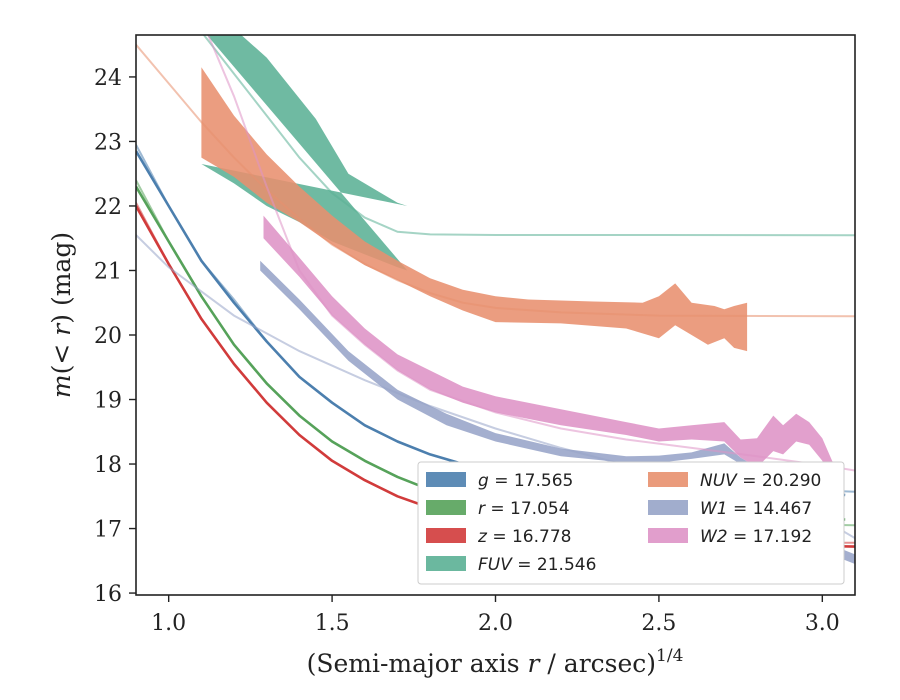 The image size is (900, 700). I want to click on y-tick-label: 19, so click(108, 401).